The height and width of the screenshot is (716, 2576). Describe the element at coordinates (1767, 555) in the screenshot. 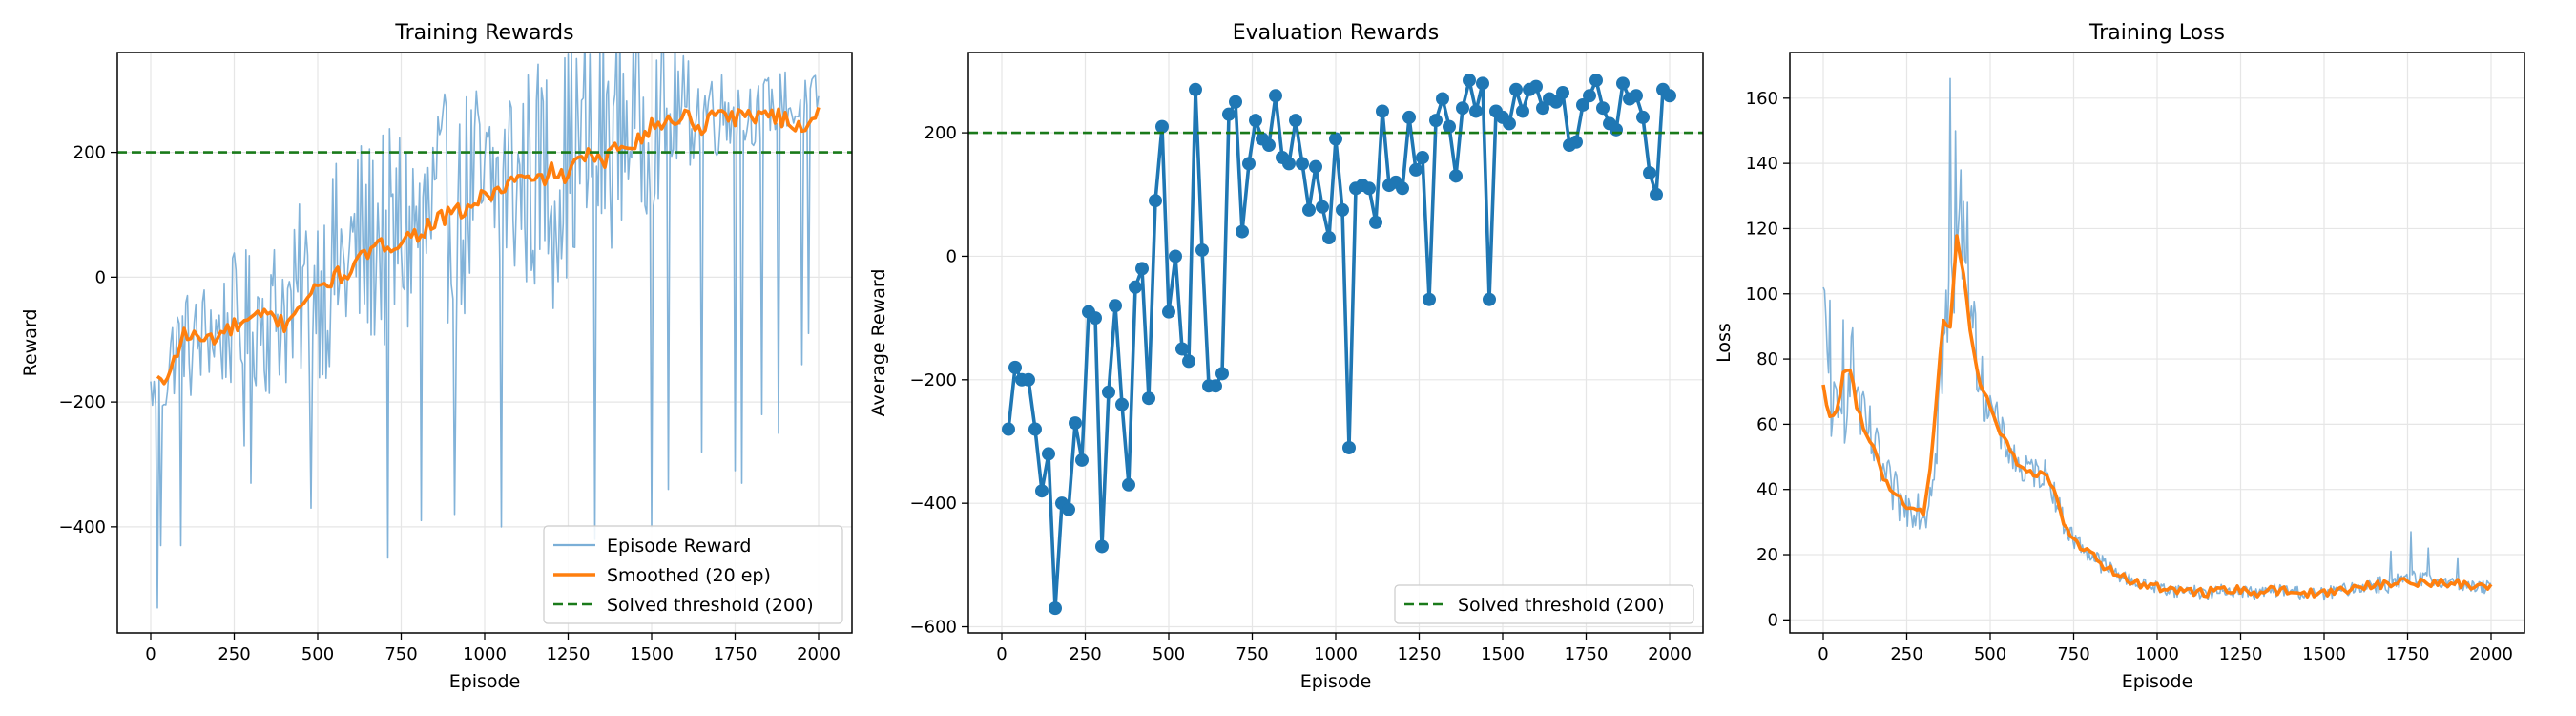

I see `y-tick-label: 20` at that location.